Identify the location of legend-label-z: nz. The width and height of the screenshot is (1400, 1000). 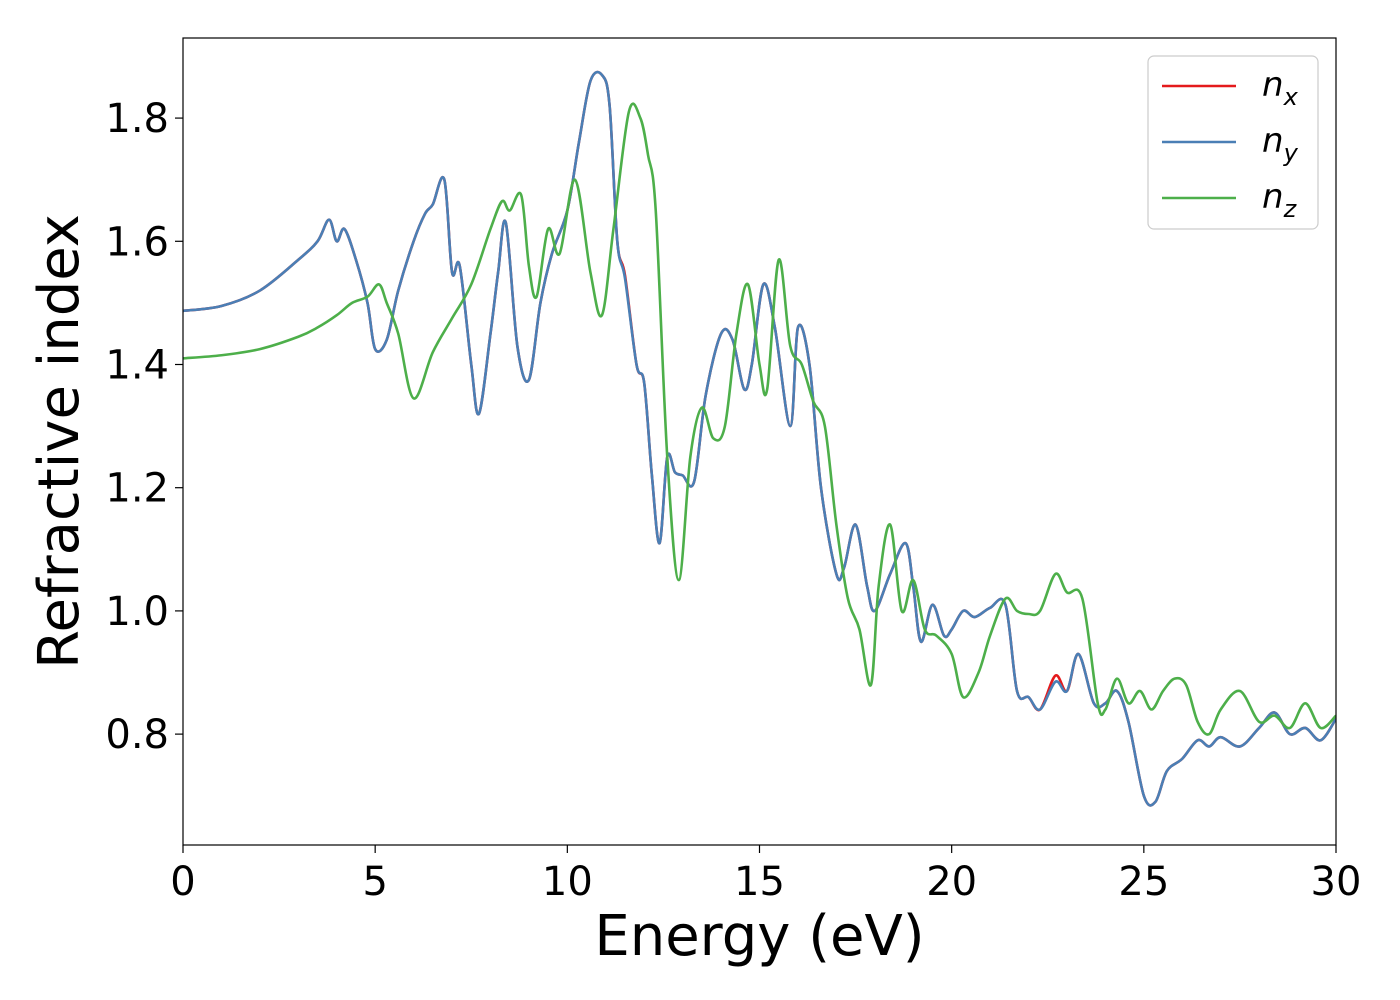
(1280, 200).